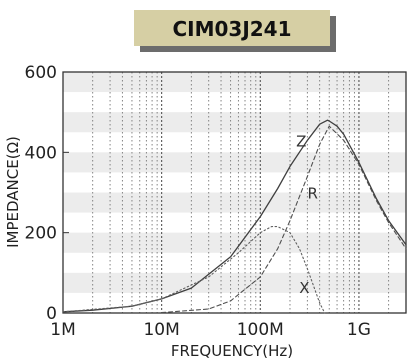 Image resolution: width=413 pixels, height=361 pixels. Describe the element at coordinates (359, 330) in the screenshot. I see `x-tick-label: 1G` at that location.